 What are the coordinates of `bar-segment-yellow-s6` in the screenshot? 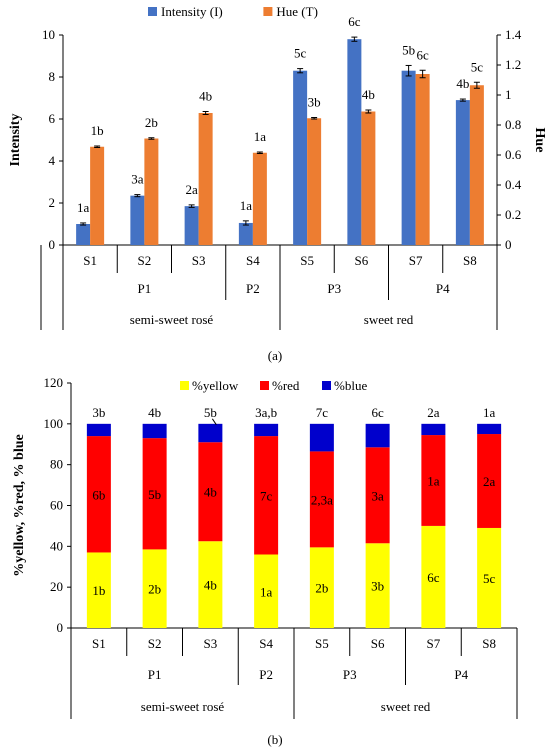 It's located at (377, 585).